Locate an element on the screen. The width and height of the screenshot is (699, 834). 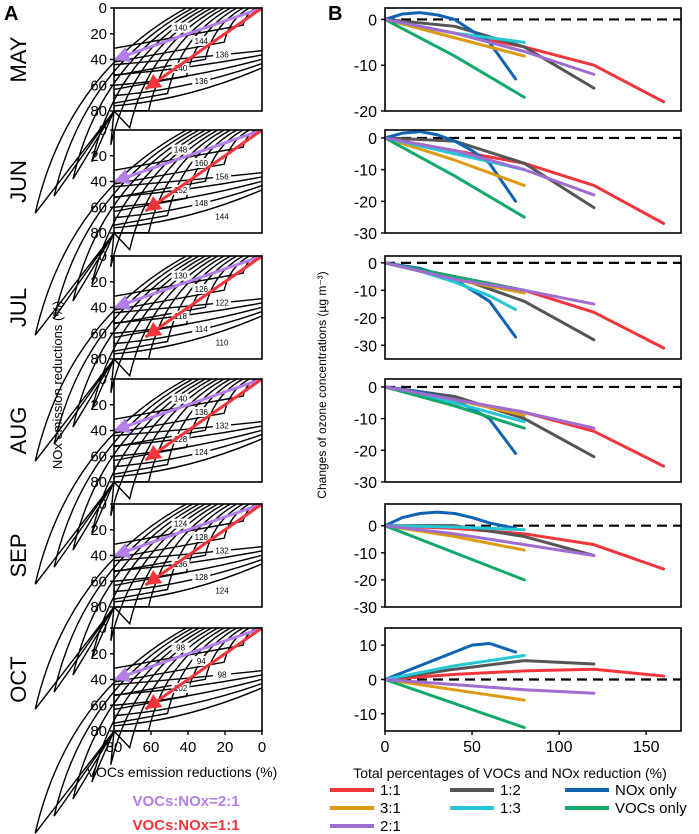
x-tick-label: 0 is located at coordinates (385, 747).